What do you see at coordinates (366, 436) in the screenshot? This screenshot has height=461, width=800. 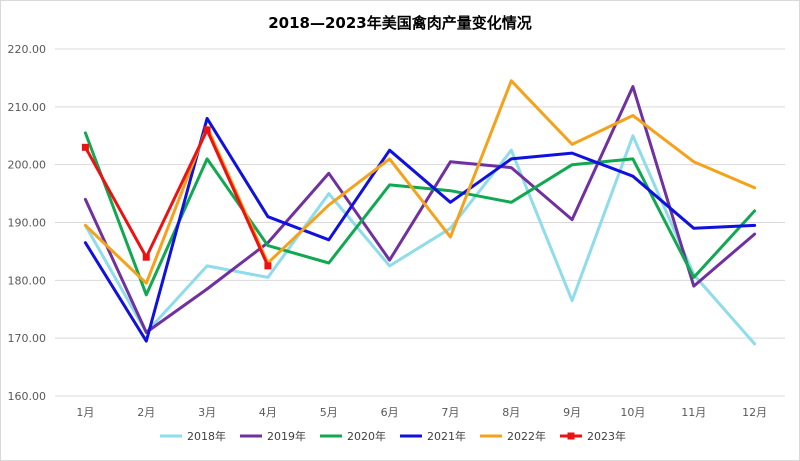 I see `legend-label: 2020年` at bounding box center [366, 436].